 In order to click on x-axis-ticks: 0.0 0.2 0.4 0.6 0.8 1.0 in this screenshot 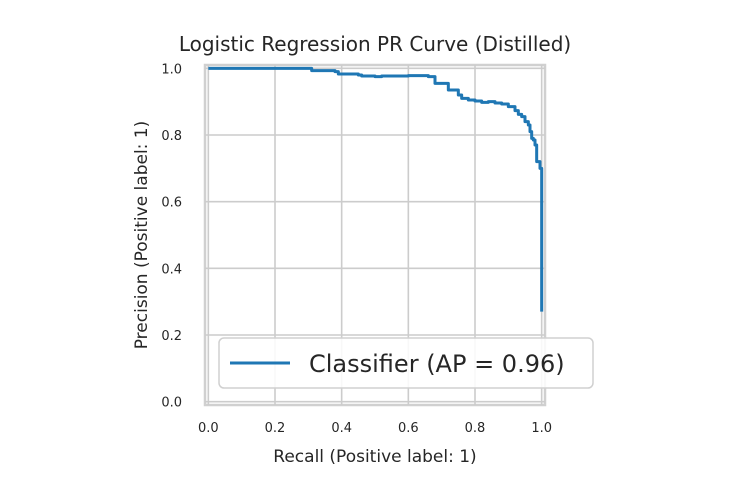, I will do `click(375, 428)`.